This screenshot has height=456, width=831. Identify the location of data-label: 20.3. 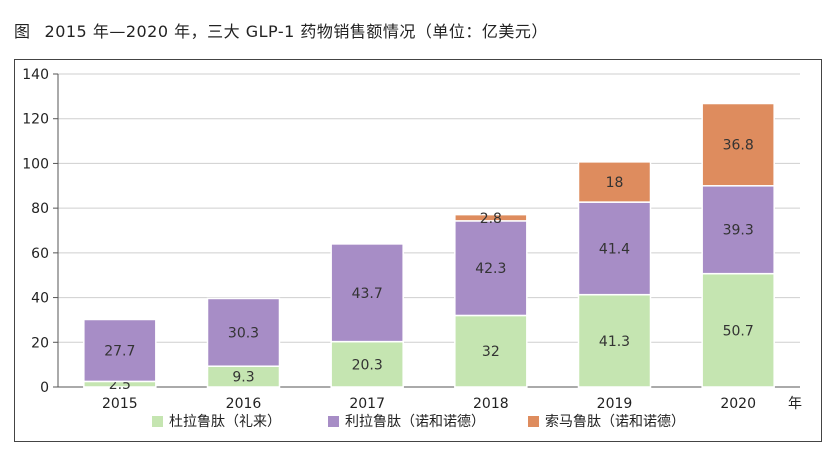
(367, 365).